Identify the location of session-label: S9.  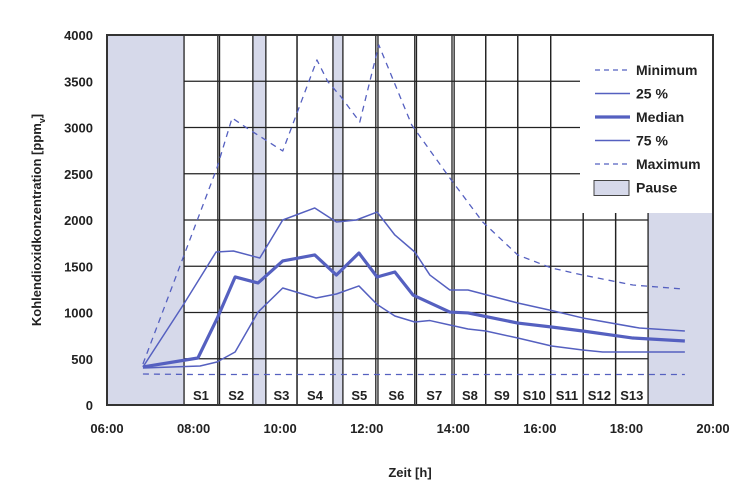
(502, 395).